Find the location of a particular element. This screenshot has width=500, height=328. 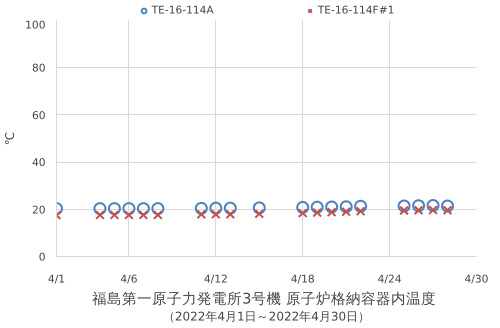

text: （2022年4月1日～2022年4月30日） is located at coordinates (266, 317).